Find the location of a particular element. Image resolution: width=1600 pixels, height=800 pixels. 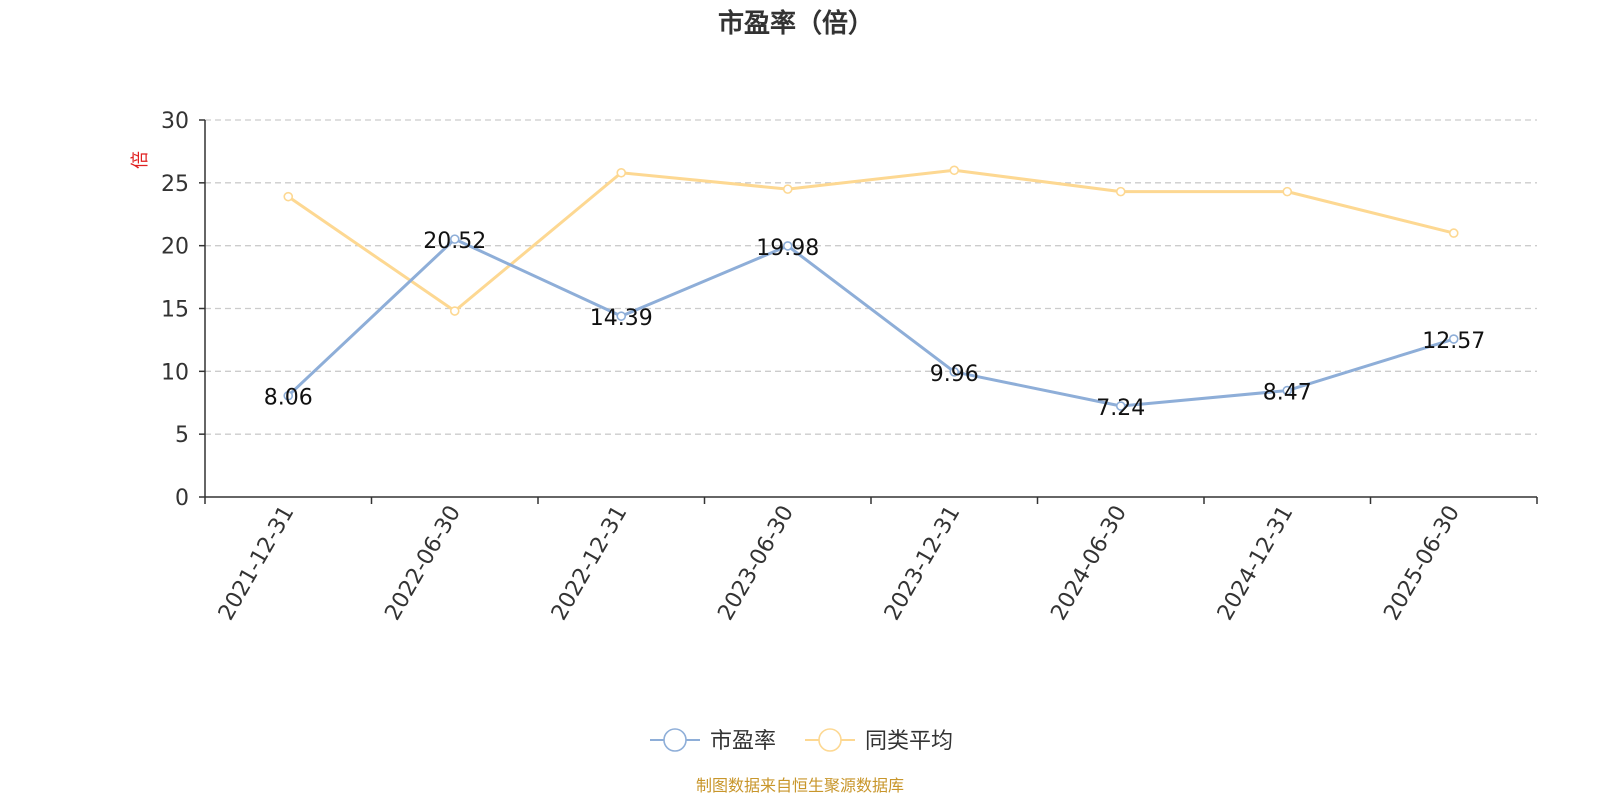

data-label: 20.52 is located at coordinates (454, 241).